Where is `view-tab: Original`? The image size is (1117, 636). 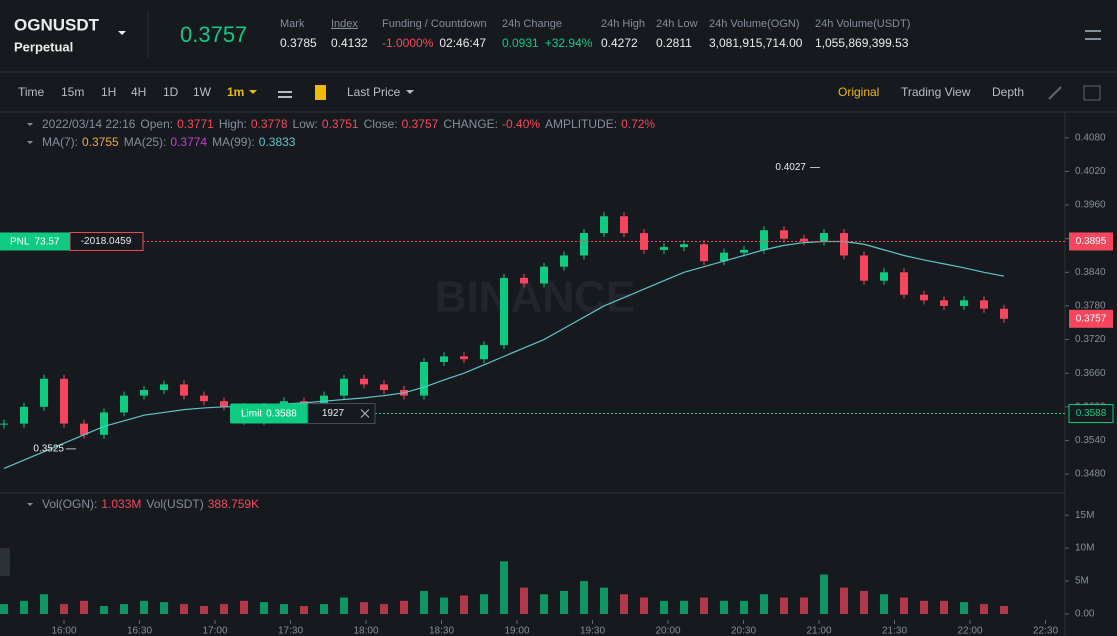
view-tab: Original is located at coordinates (858, 92).